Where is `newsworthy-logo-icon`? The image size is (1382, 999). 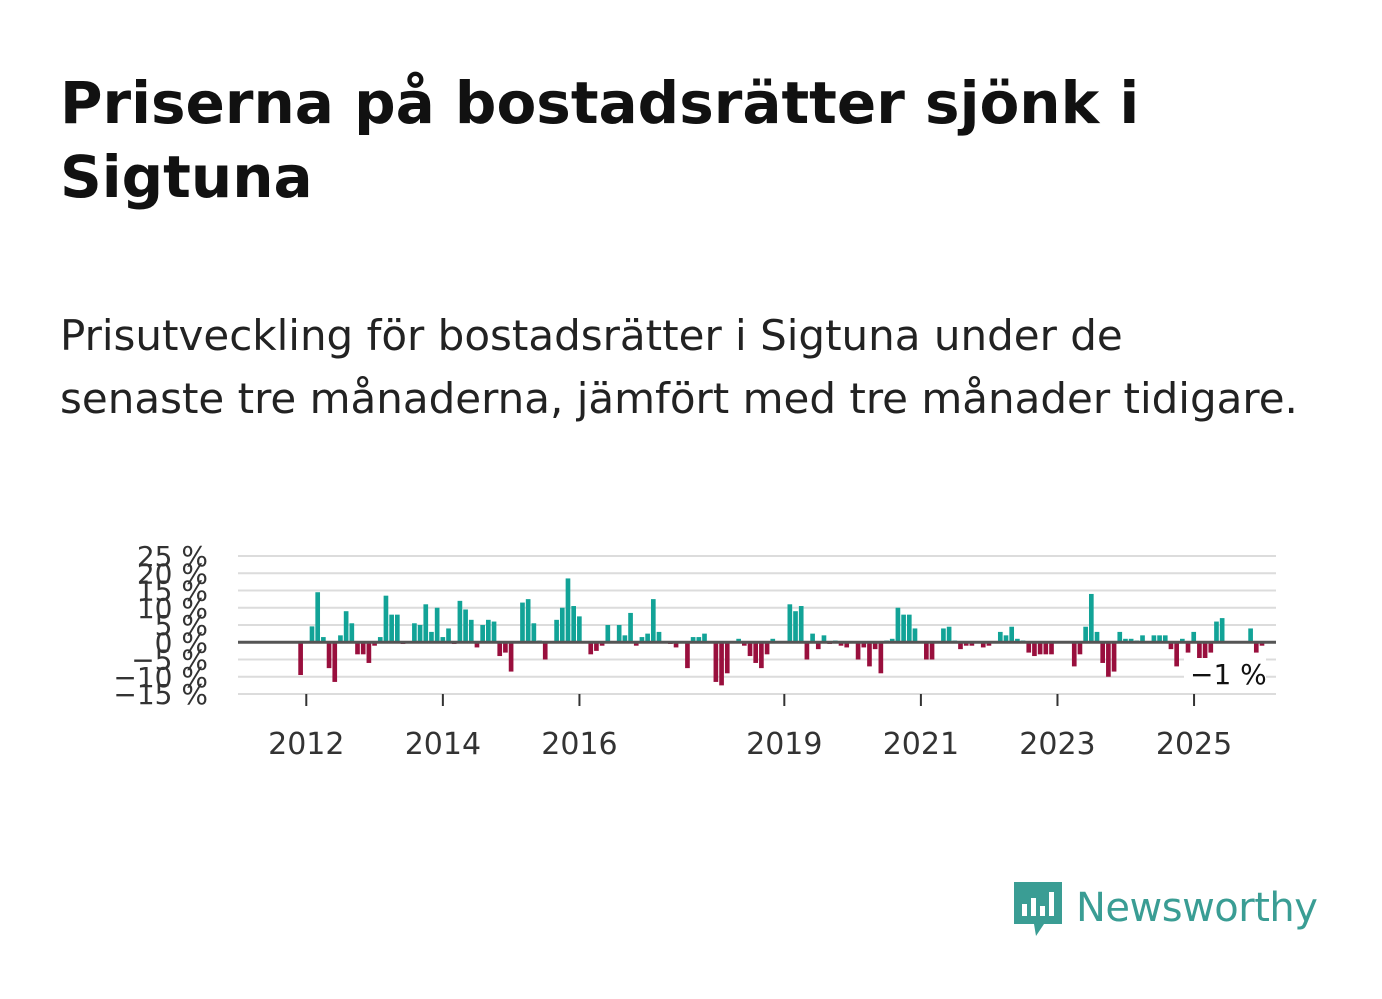 newsworthy-logo-icon is located at coordinates (1038, 909).